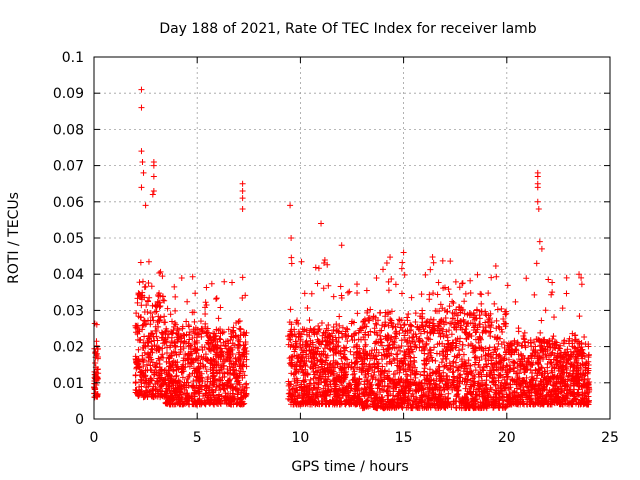 The width and height of the screenshot is (640, 480). Describe the element at coordinates (94, 438) in the screenshot. I see `x-tick-label: 0` at that location.